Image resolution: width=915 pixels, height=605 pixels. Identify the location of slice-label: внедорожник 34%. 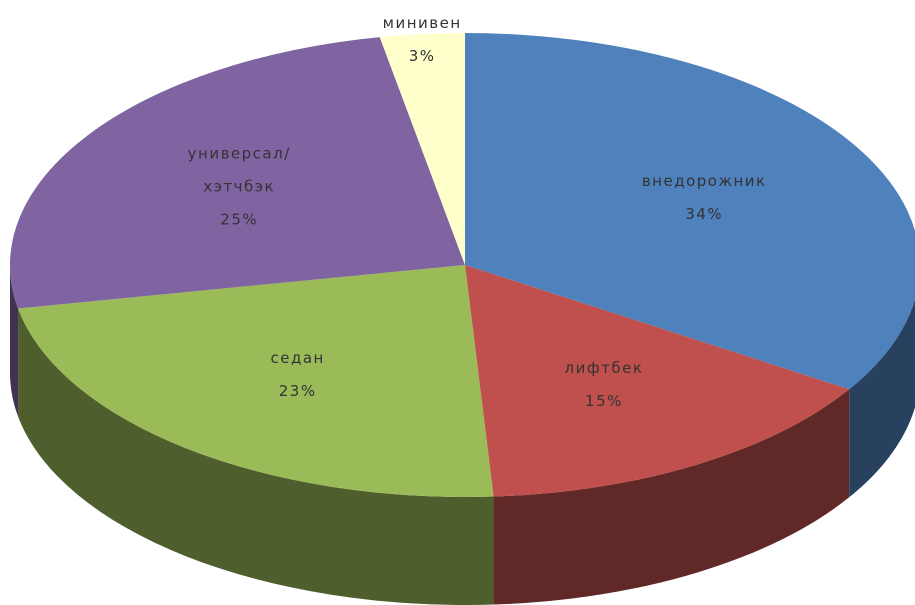
(704, 198).